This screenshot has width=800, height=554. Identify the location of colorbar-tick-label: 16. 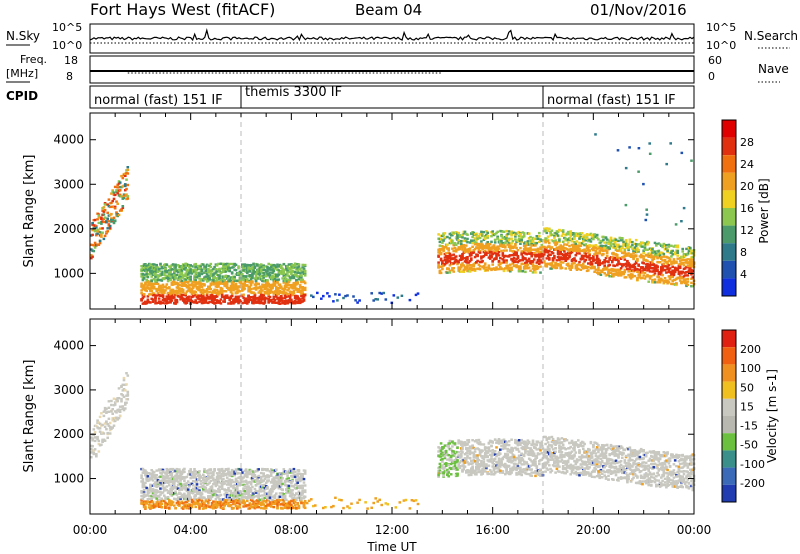
(747, 208).